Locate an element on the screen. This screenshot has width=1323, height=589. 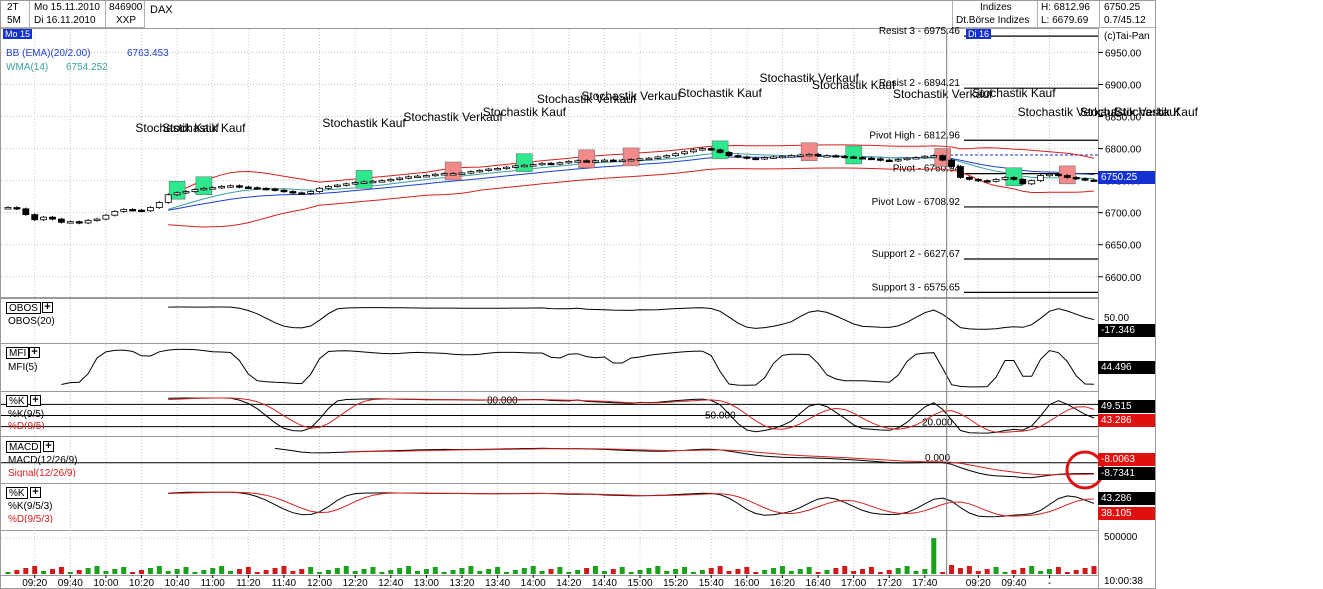
mfi-button: MFI is located at coordinates (18, 353).